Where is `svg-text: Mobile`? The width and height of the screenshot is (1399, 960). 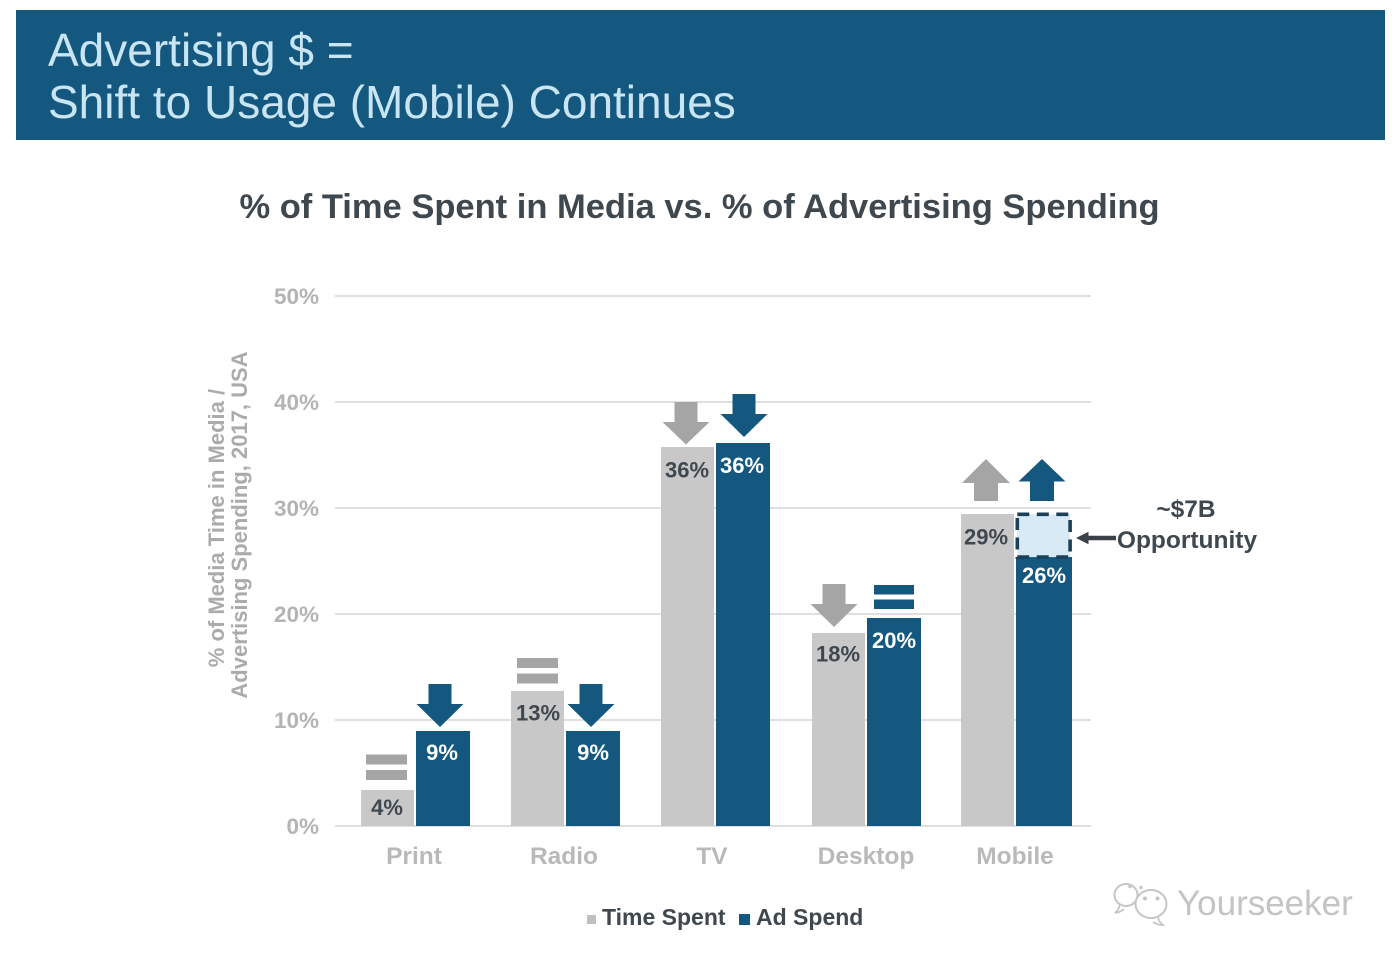
svg-text: Mobile is located at coordinates (1015, 856).